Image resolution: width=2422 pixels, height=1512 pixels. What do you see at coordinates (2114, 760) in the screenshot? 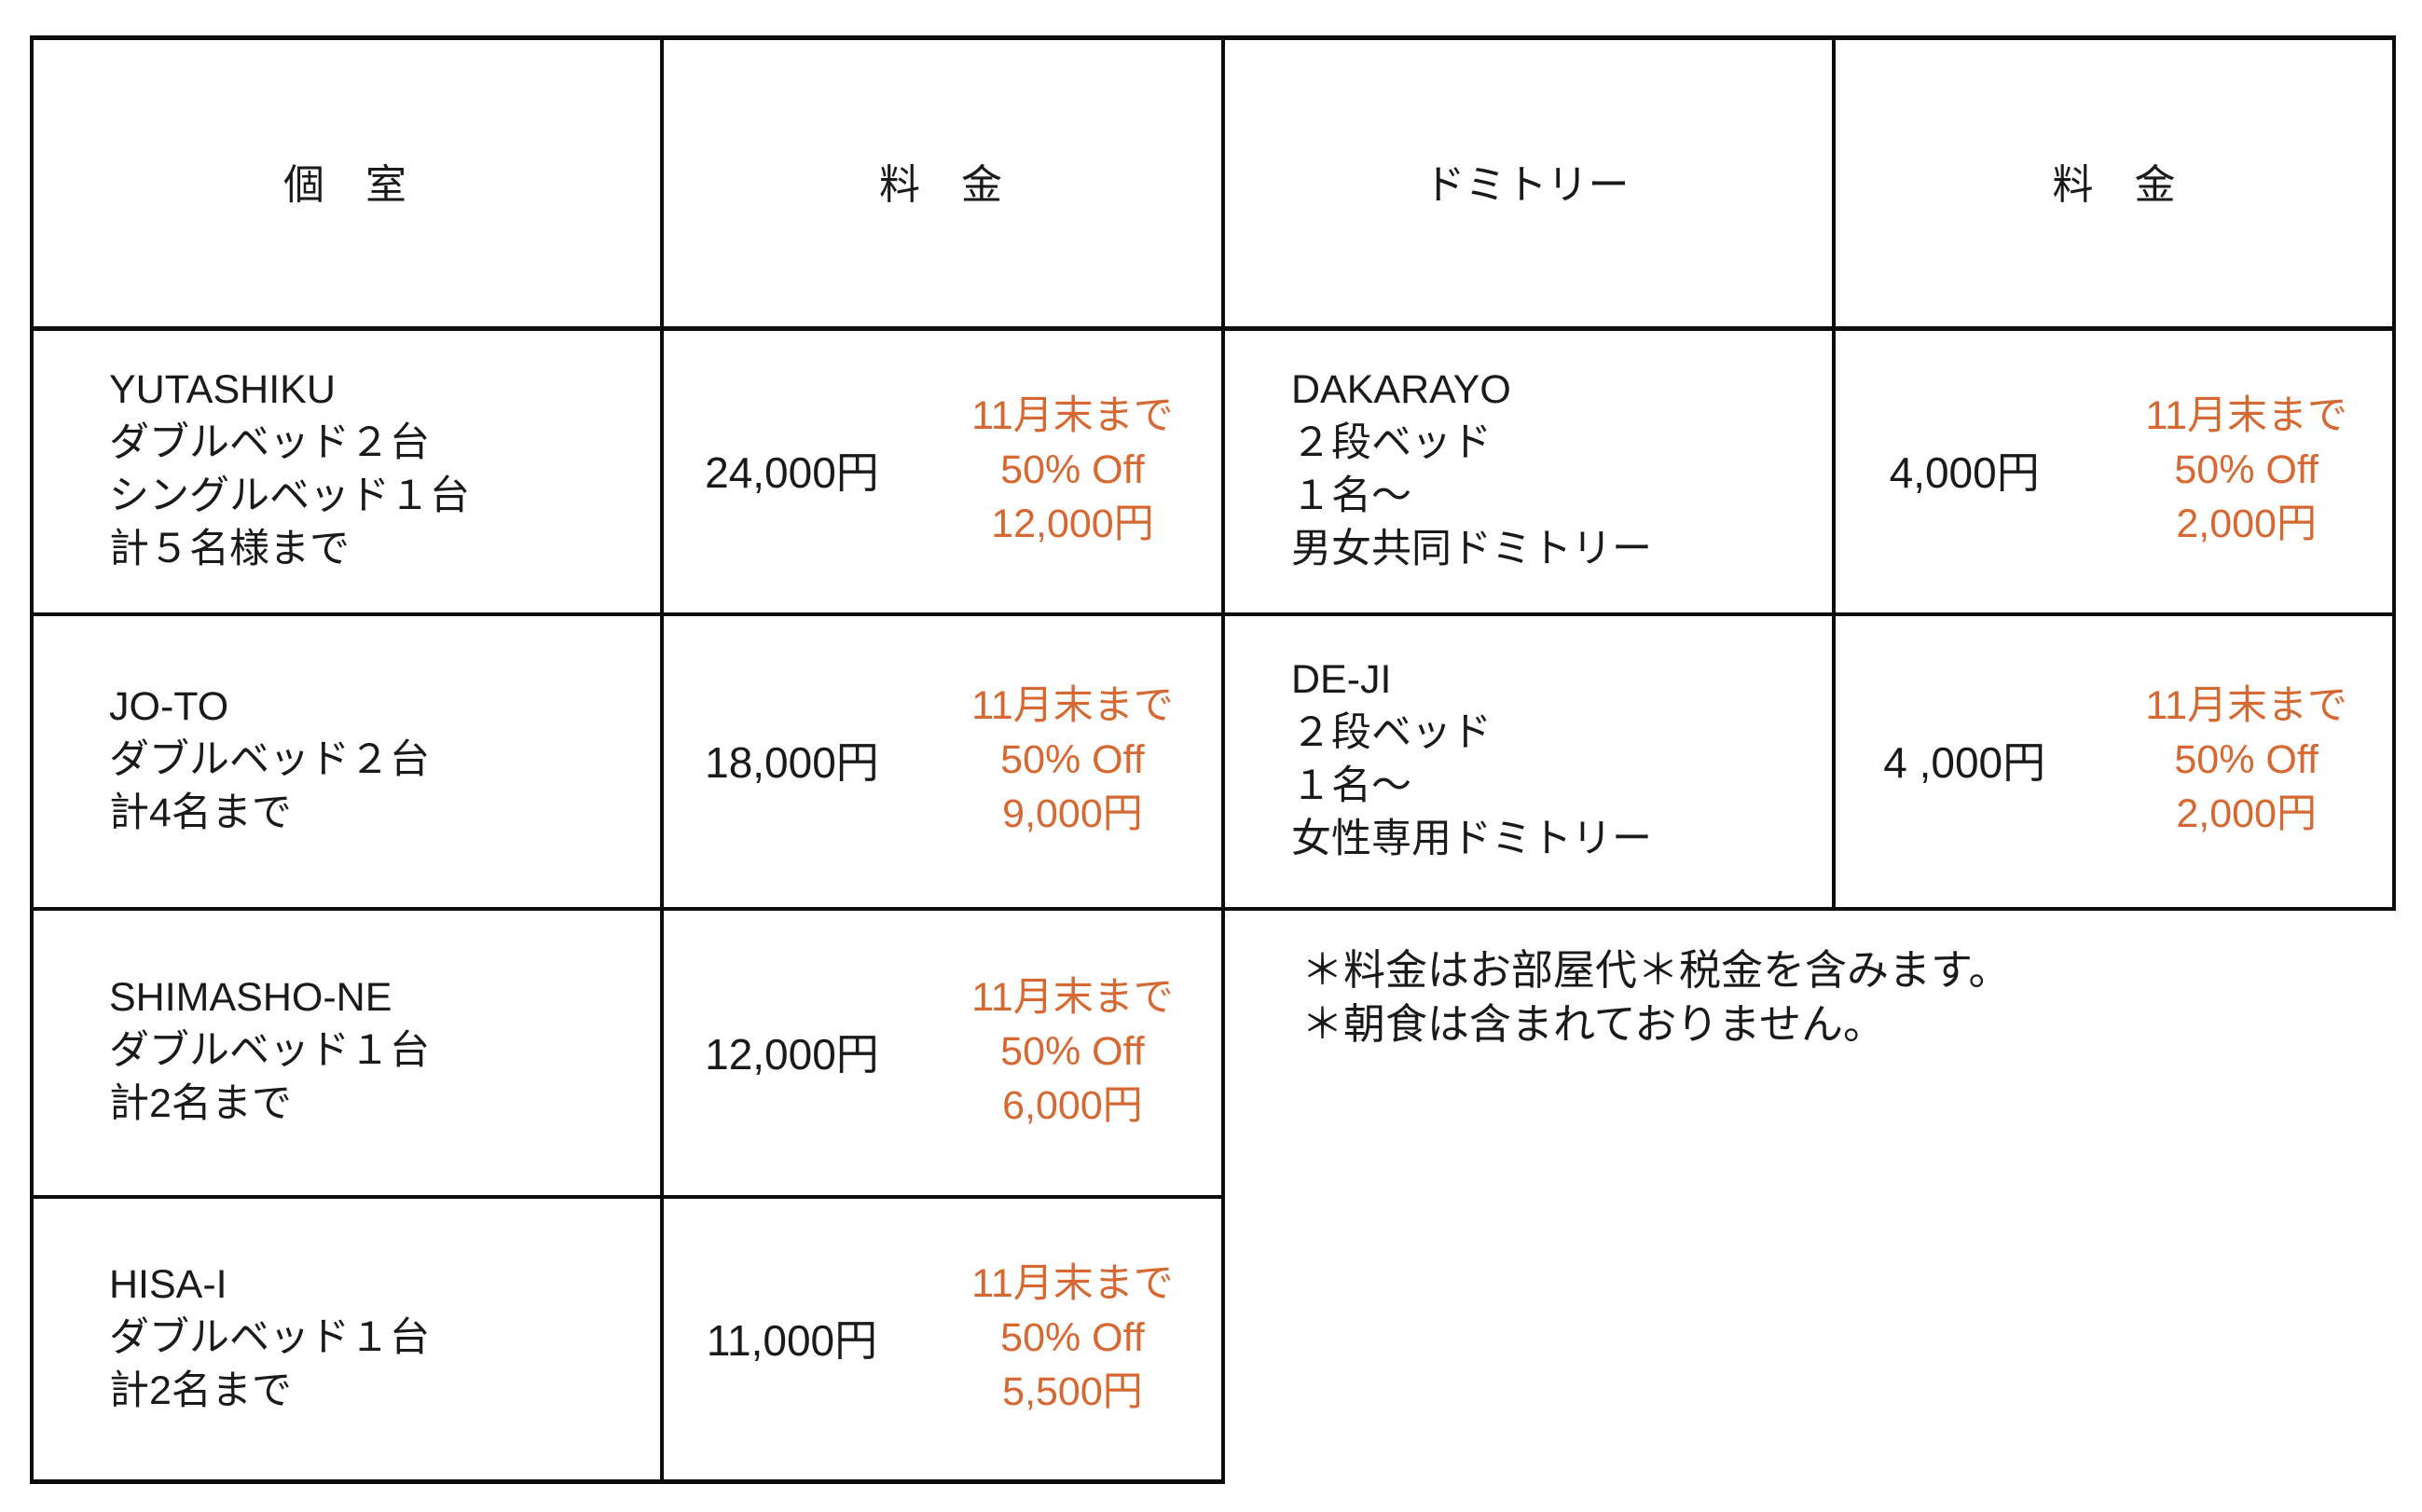
I see `dorm-price-cell: 4 ,000円 11月末まで 50% Off 2,000円` at bounding box center [2114, 760].